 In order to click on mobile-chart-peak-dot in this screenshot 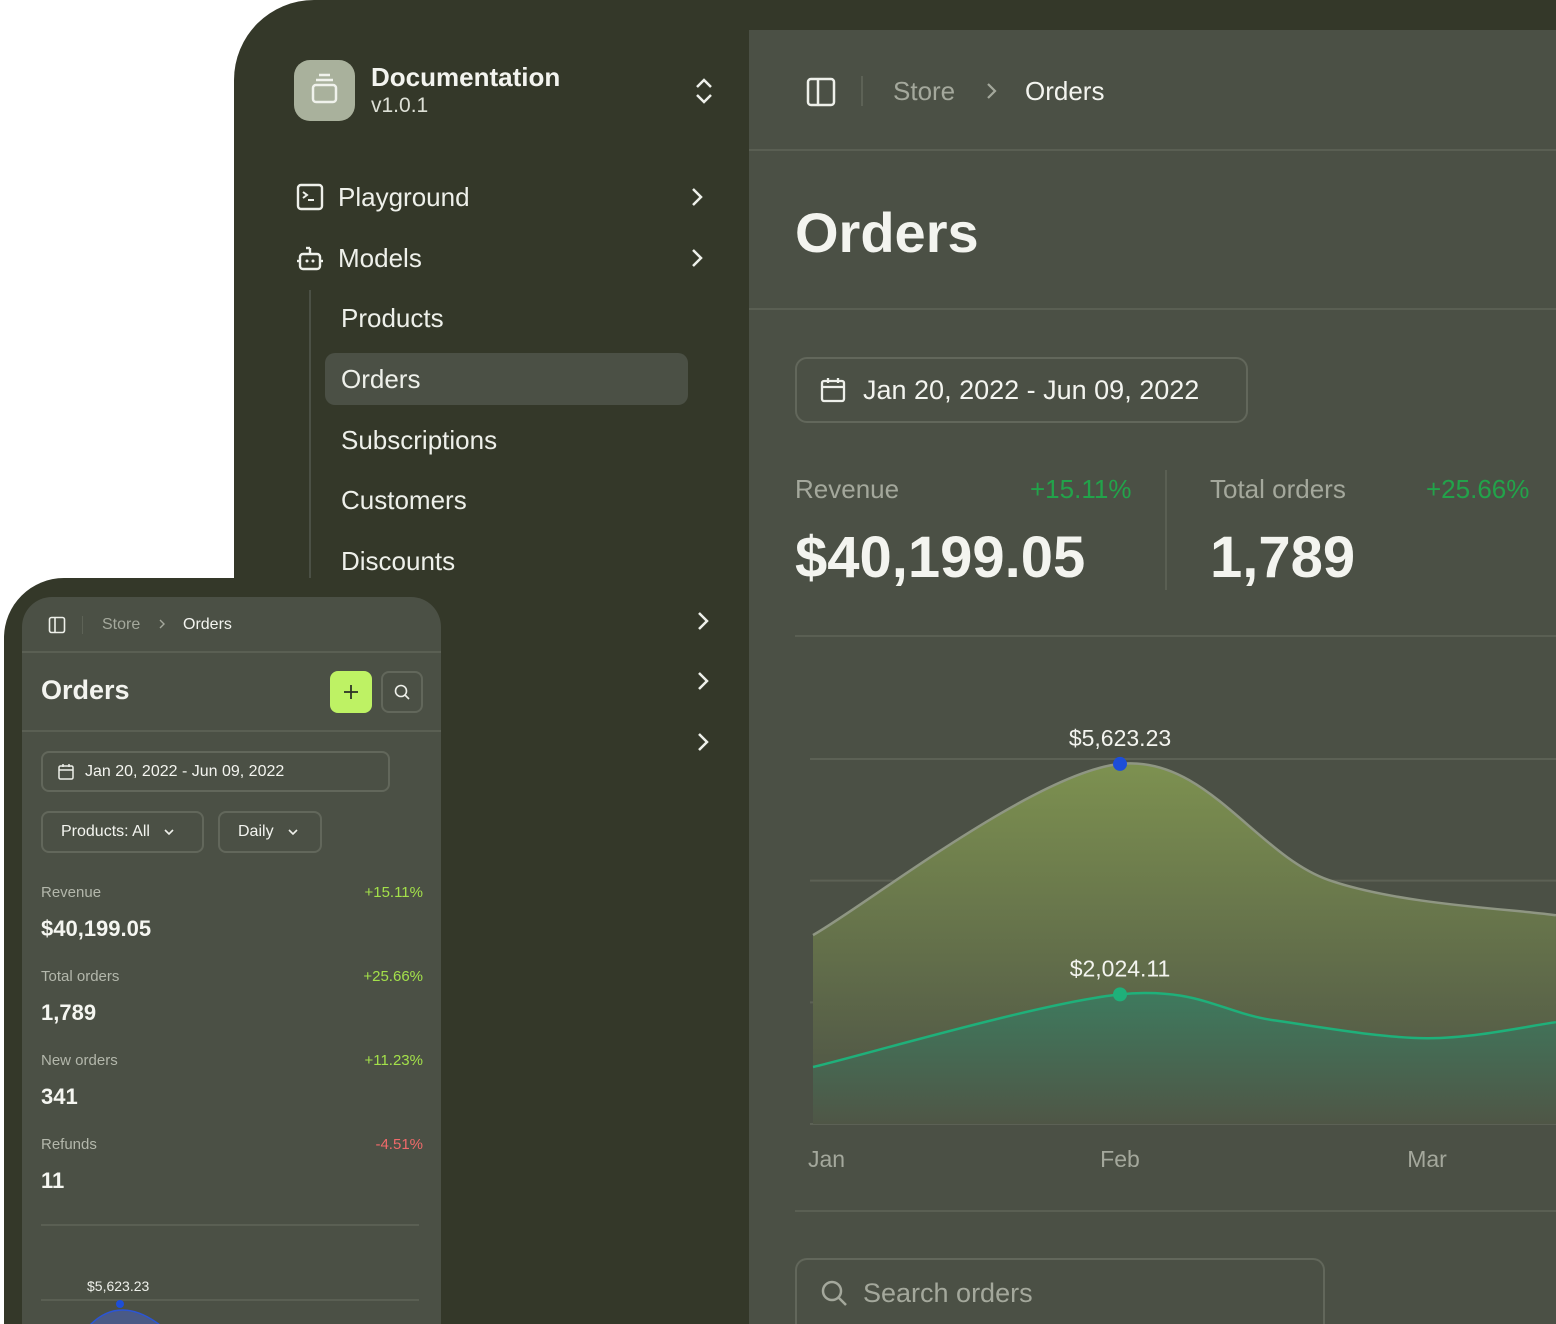, I will do `click(120, 1304)`.